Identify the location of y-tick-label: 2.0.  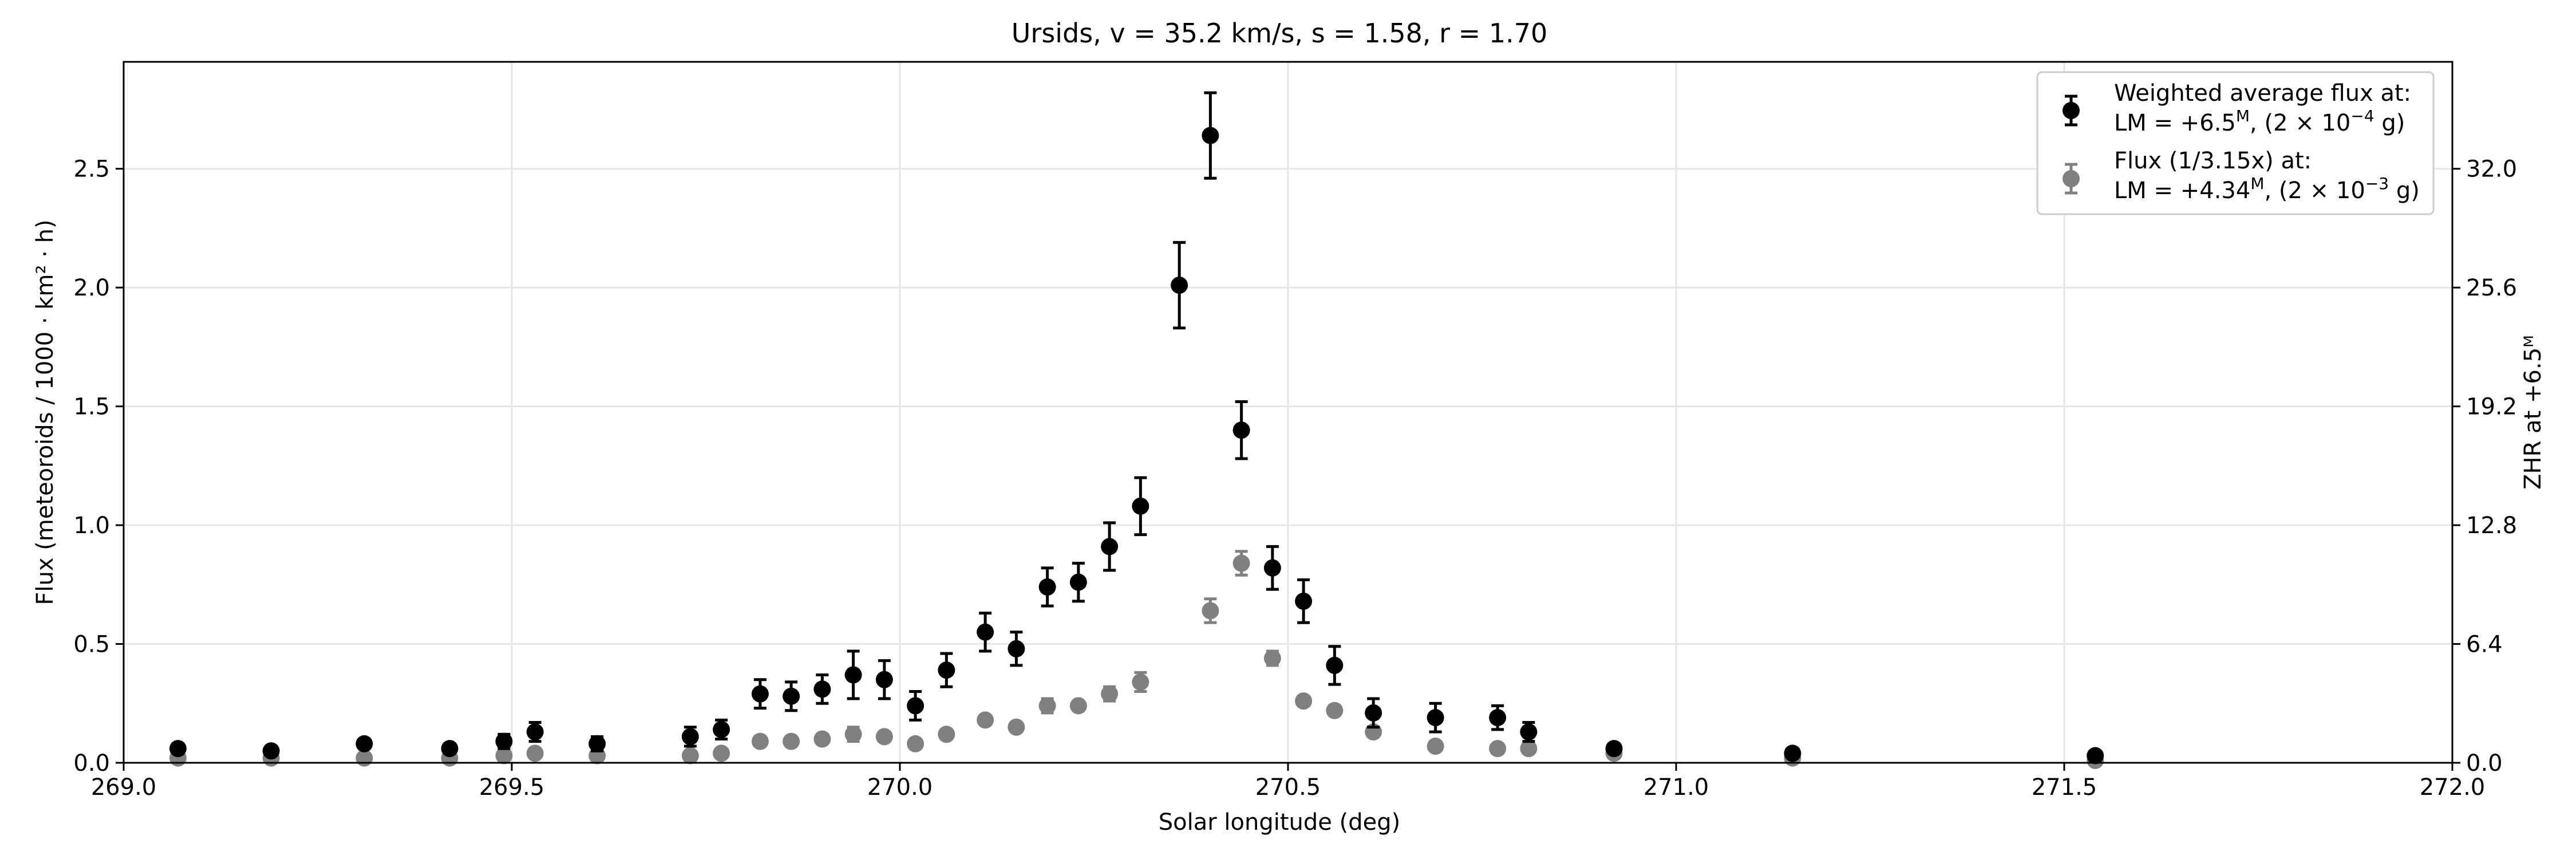
(91, 288).